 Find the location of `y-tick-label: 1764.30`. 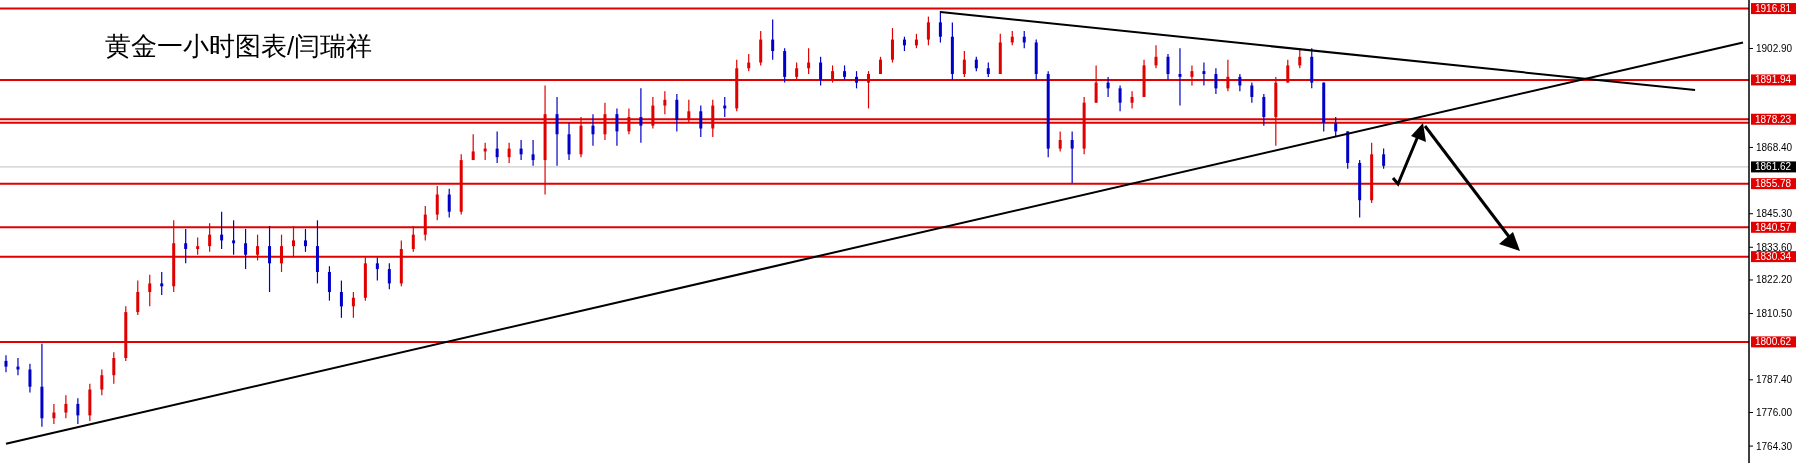

y-tick-label: 1764.30 is located at coordinates (1774, 446).